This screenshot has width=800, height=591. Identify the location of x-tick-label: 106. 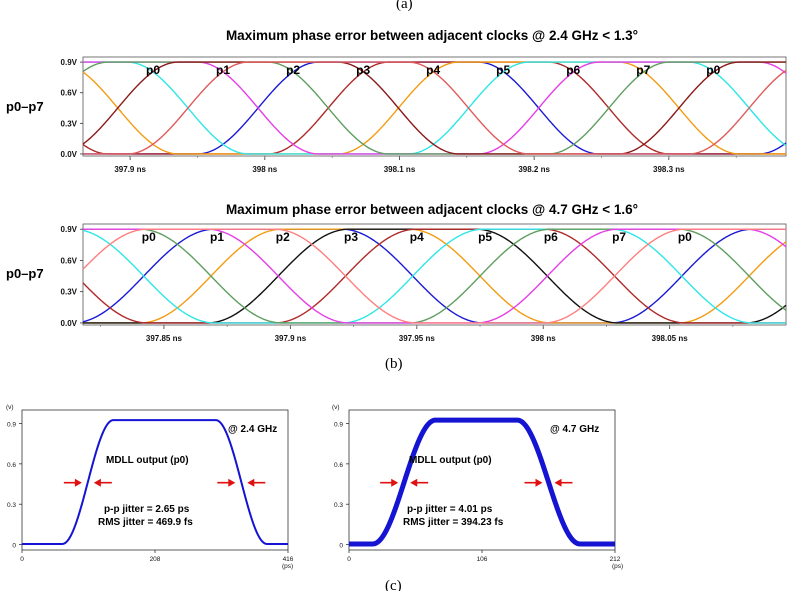
(482, 559).